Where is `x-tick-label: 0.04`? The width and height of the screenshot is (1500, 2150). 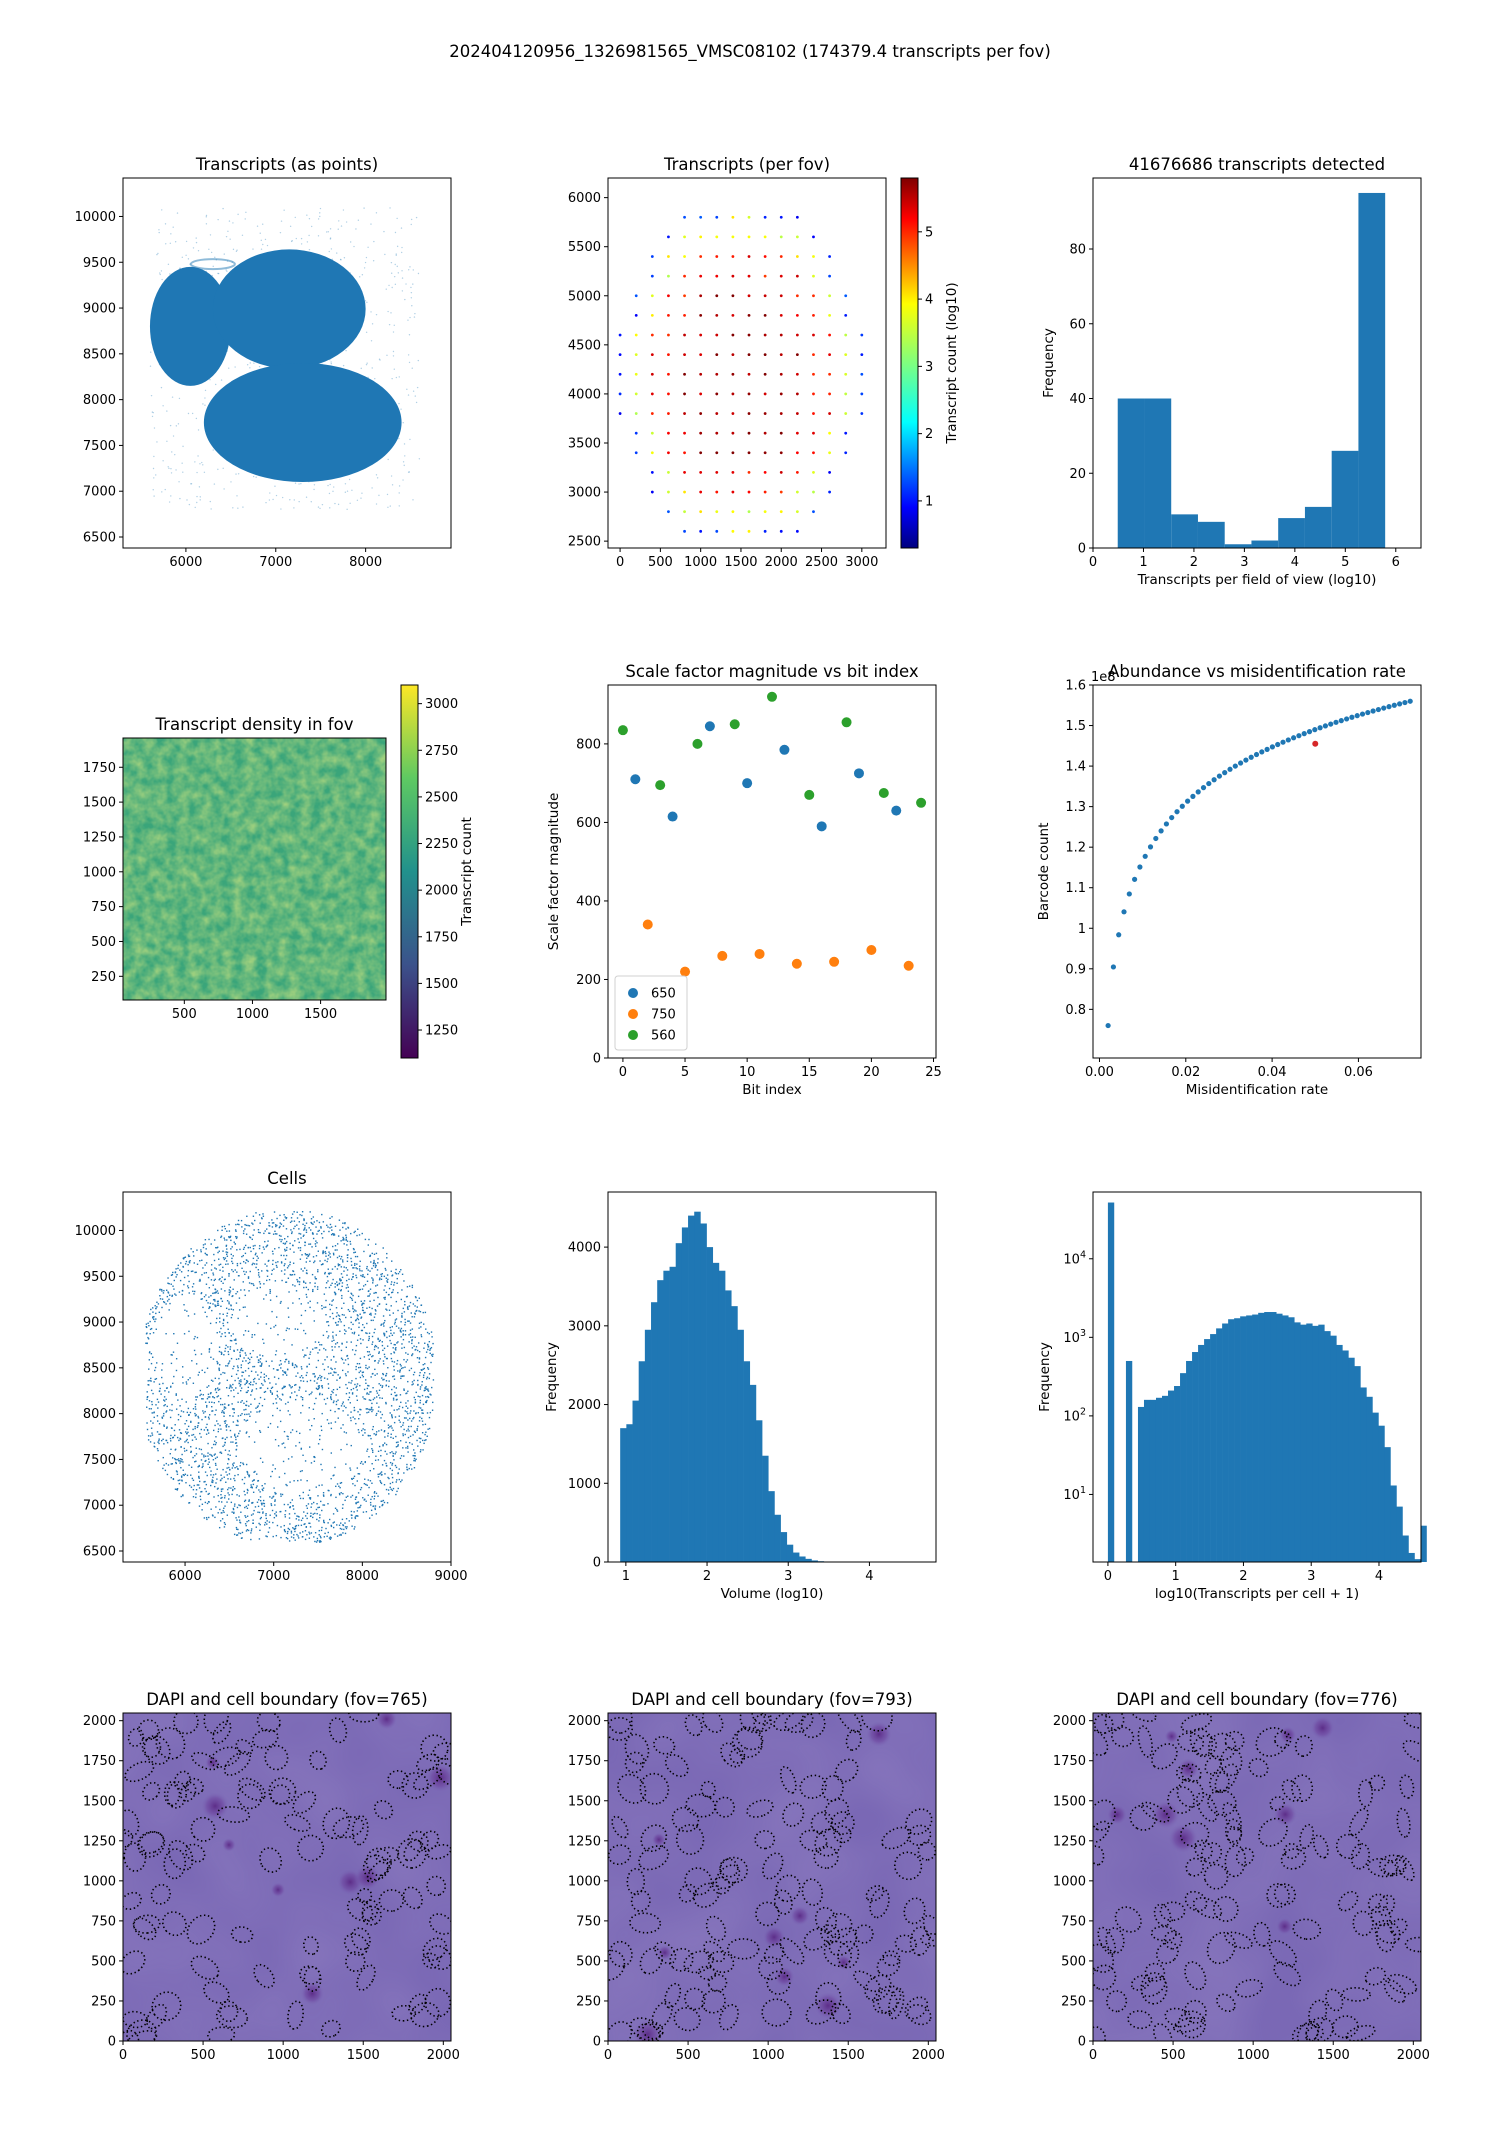 x-tick-label: 0.04 is located at coordinates (1272, 1072).